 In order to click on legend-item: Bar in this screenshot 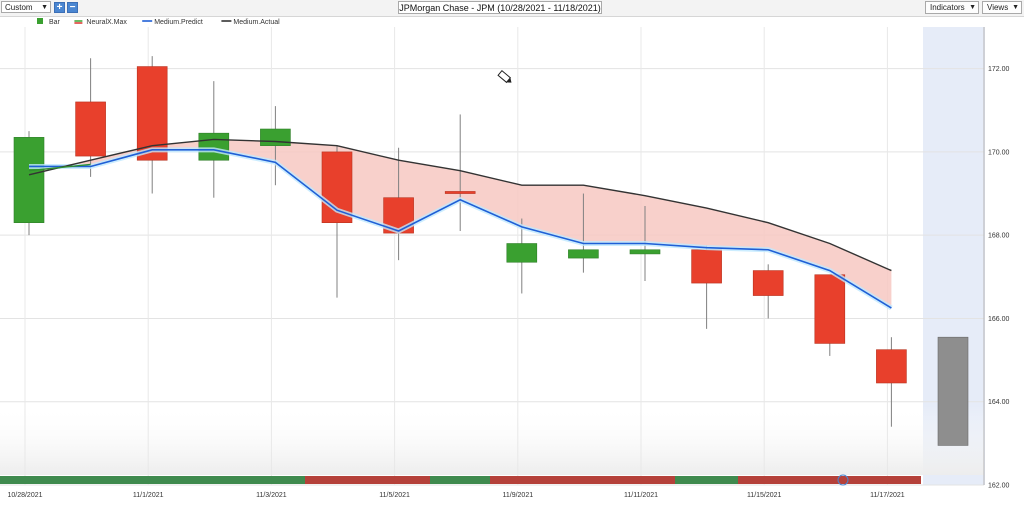, I will do `click(49, 22)`.